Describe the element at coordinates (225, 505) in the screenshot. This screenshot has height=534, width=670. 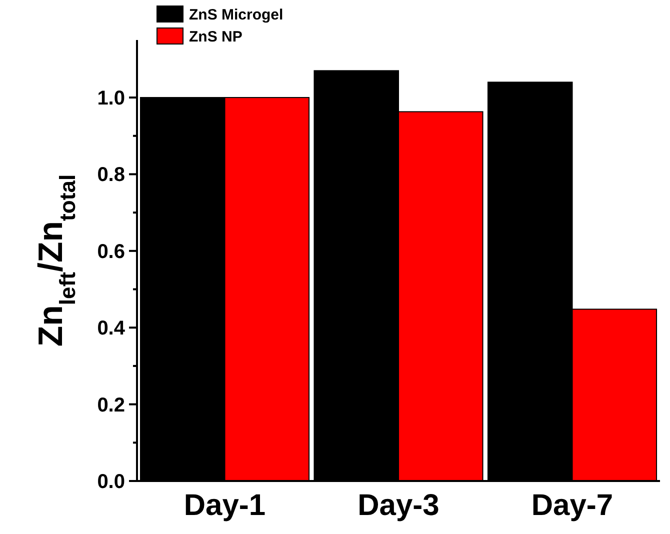
I see `x-tick-label: Day-1` at that location.